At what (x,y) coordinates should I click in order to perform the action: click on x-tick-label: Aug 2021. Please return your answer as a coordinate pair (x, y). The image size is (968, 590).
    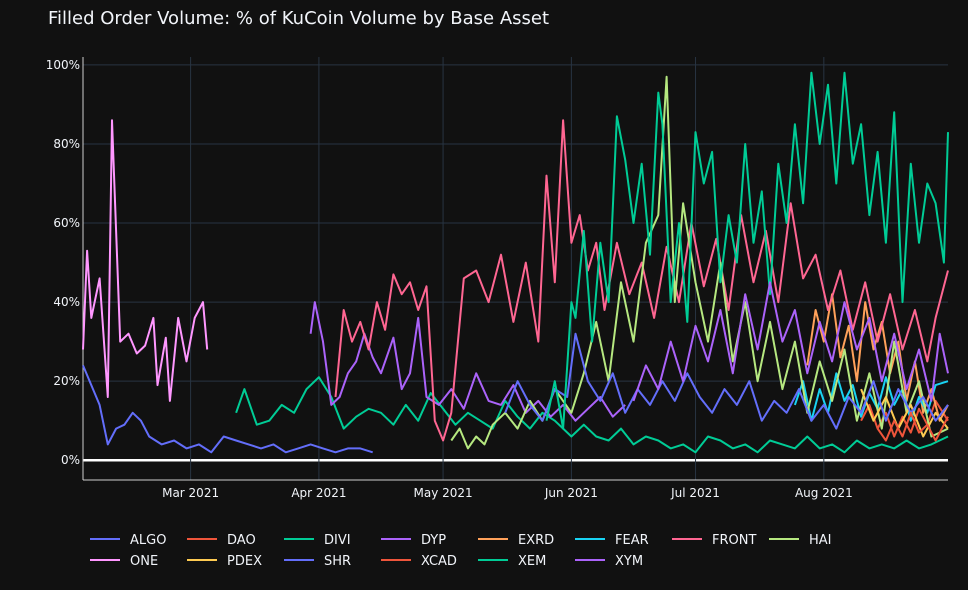
    Looking at the image, I should click on (824, 493).